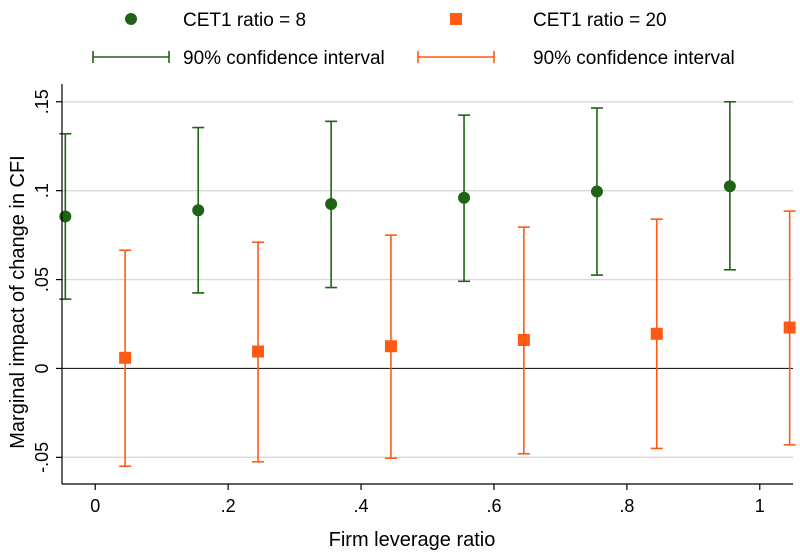 This screenshot has height=554, width=800. Describe the element at coordinates (600, 20) in the screenshot. I see `legend-label: CET1 ratio = 20` at that location.